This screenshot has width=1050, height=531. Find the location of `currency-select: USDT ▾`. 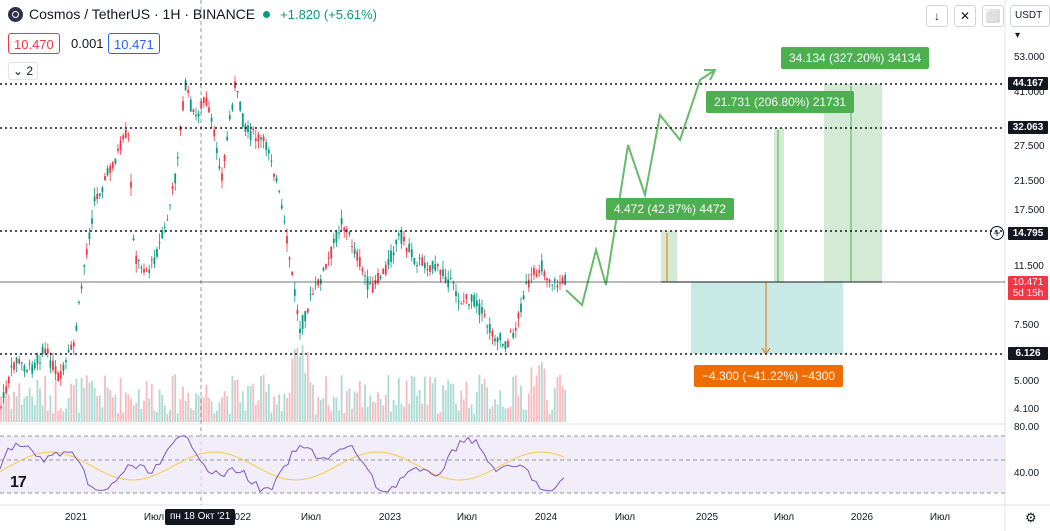

currency-select: USDT ▾ is located at coordinates (1030, 23).